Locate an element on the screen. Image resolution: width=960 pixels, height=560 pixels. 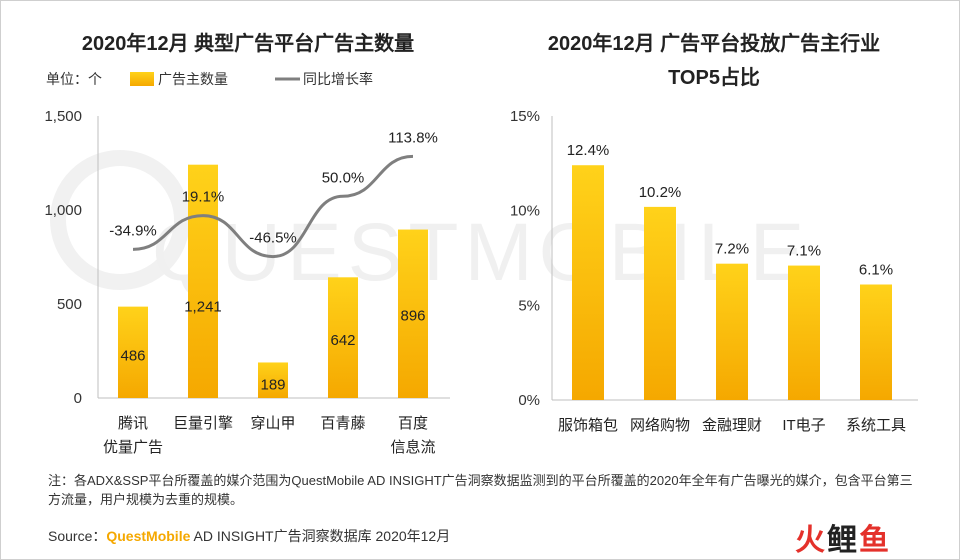
right-category-label: 金融理财 is located at coordinates (732, 425).